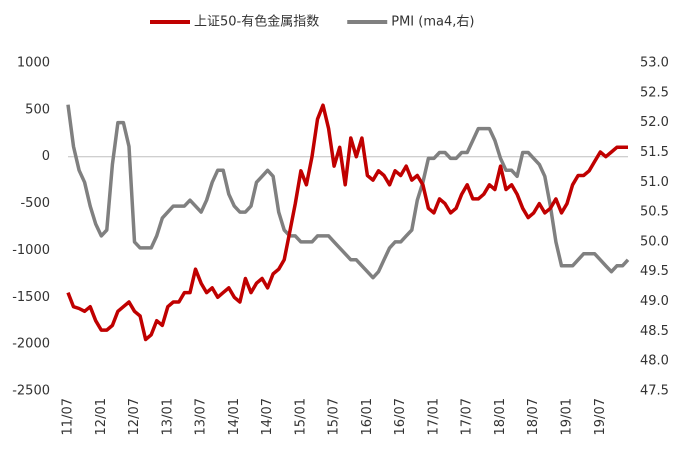  I want to click on x-tick-label: 13/07, so click(201, 416).